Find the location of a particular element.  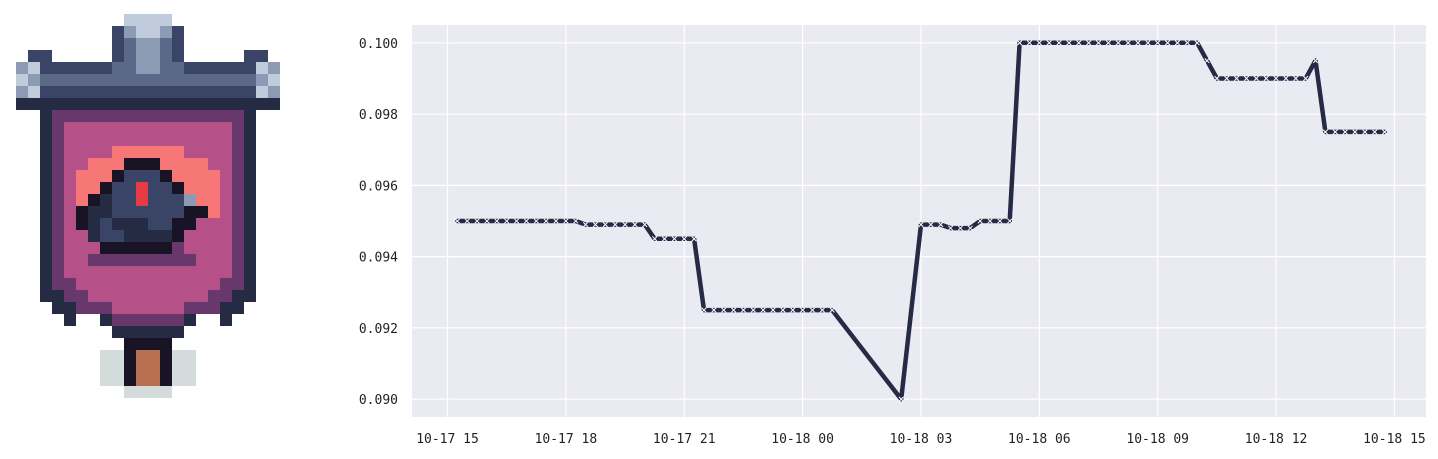

x-tick-label: 10-17 18 is located at coordinates (566, 439).